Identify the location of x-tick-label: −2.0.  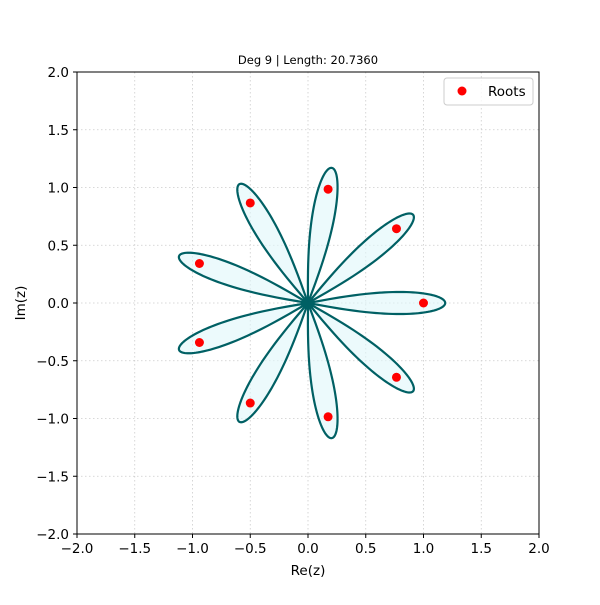
(77, 549).